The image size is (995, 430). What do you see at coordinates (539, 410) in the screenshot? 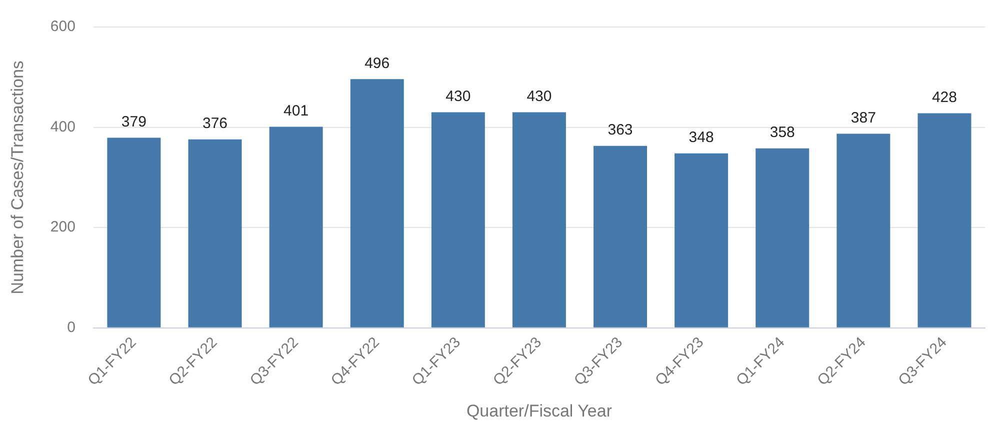
I see `x-axis-title: Quarter/Fiscal Year` at bounding box center [539, 410].